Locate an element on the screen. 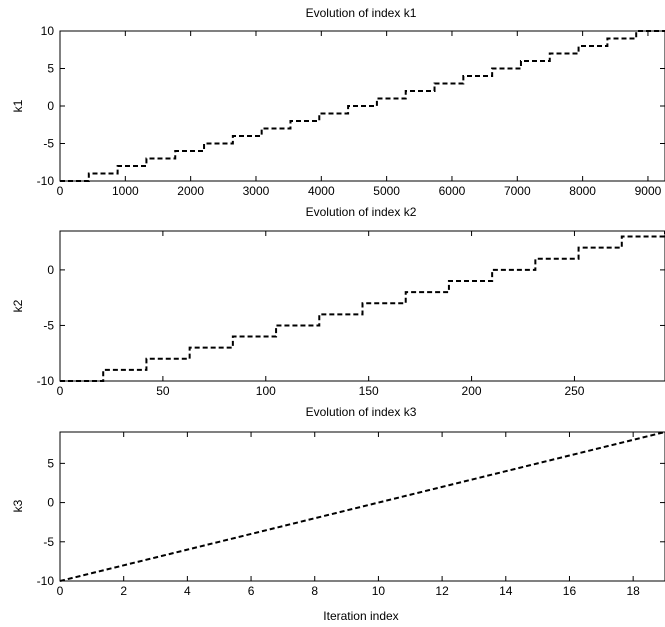 Image resolution: width=665 pixels, height=627 pixels. x-tick-label: 4000 is located at coordinates (321, 191).